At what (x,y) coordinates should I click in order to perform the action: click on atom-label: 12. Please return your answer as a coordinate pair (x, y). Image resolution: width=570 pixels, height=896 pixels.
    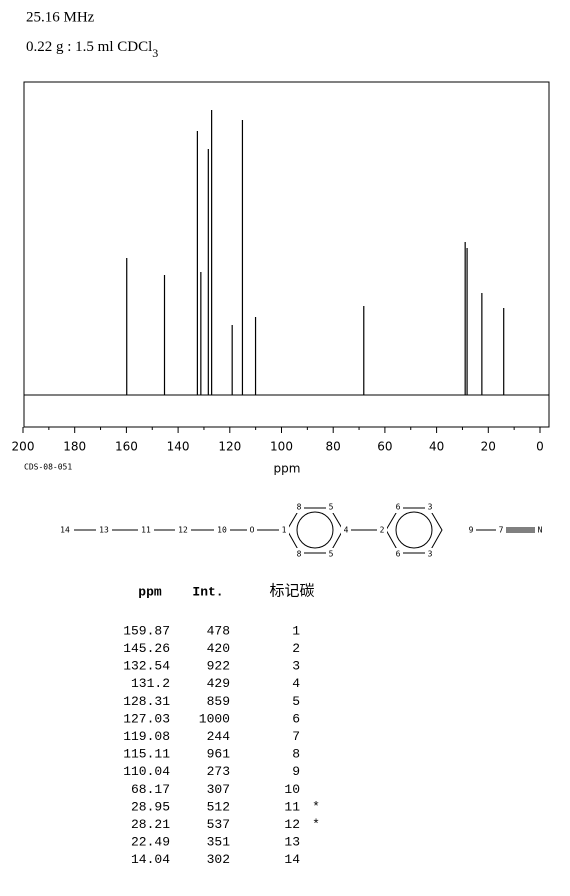
    Looking at the image, I should click on (183, 530).